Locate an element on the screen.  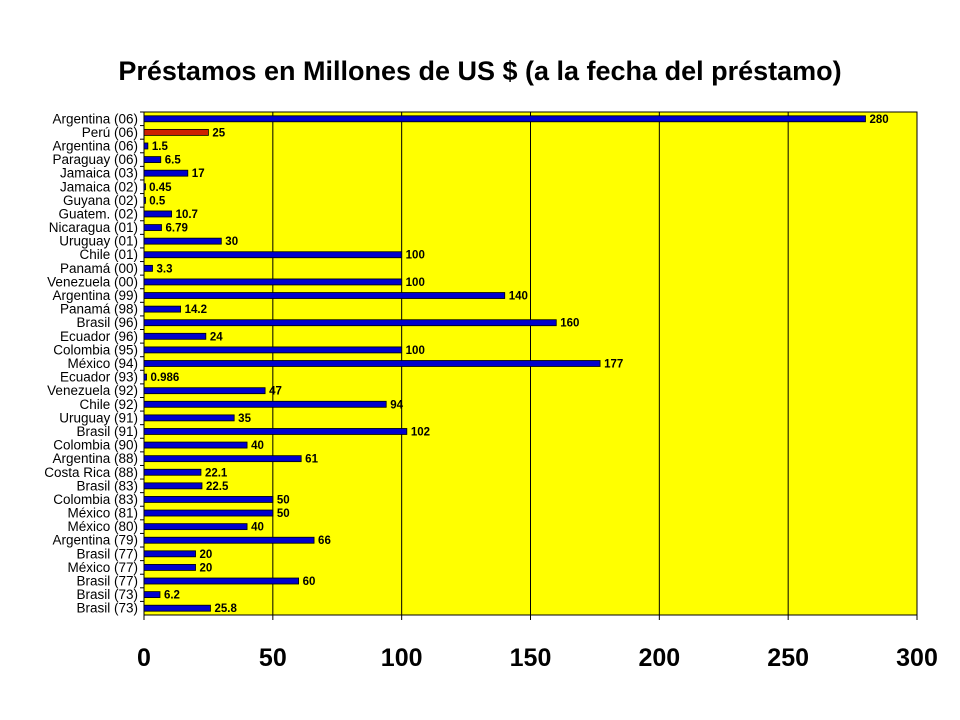
category-label: Panamá (00) is located at coordinates (99, 268).